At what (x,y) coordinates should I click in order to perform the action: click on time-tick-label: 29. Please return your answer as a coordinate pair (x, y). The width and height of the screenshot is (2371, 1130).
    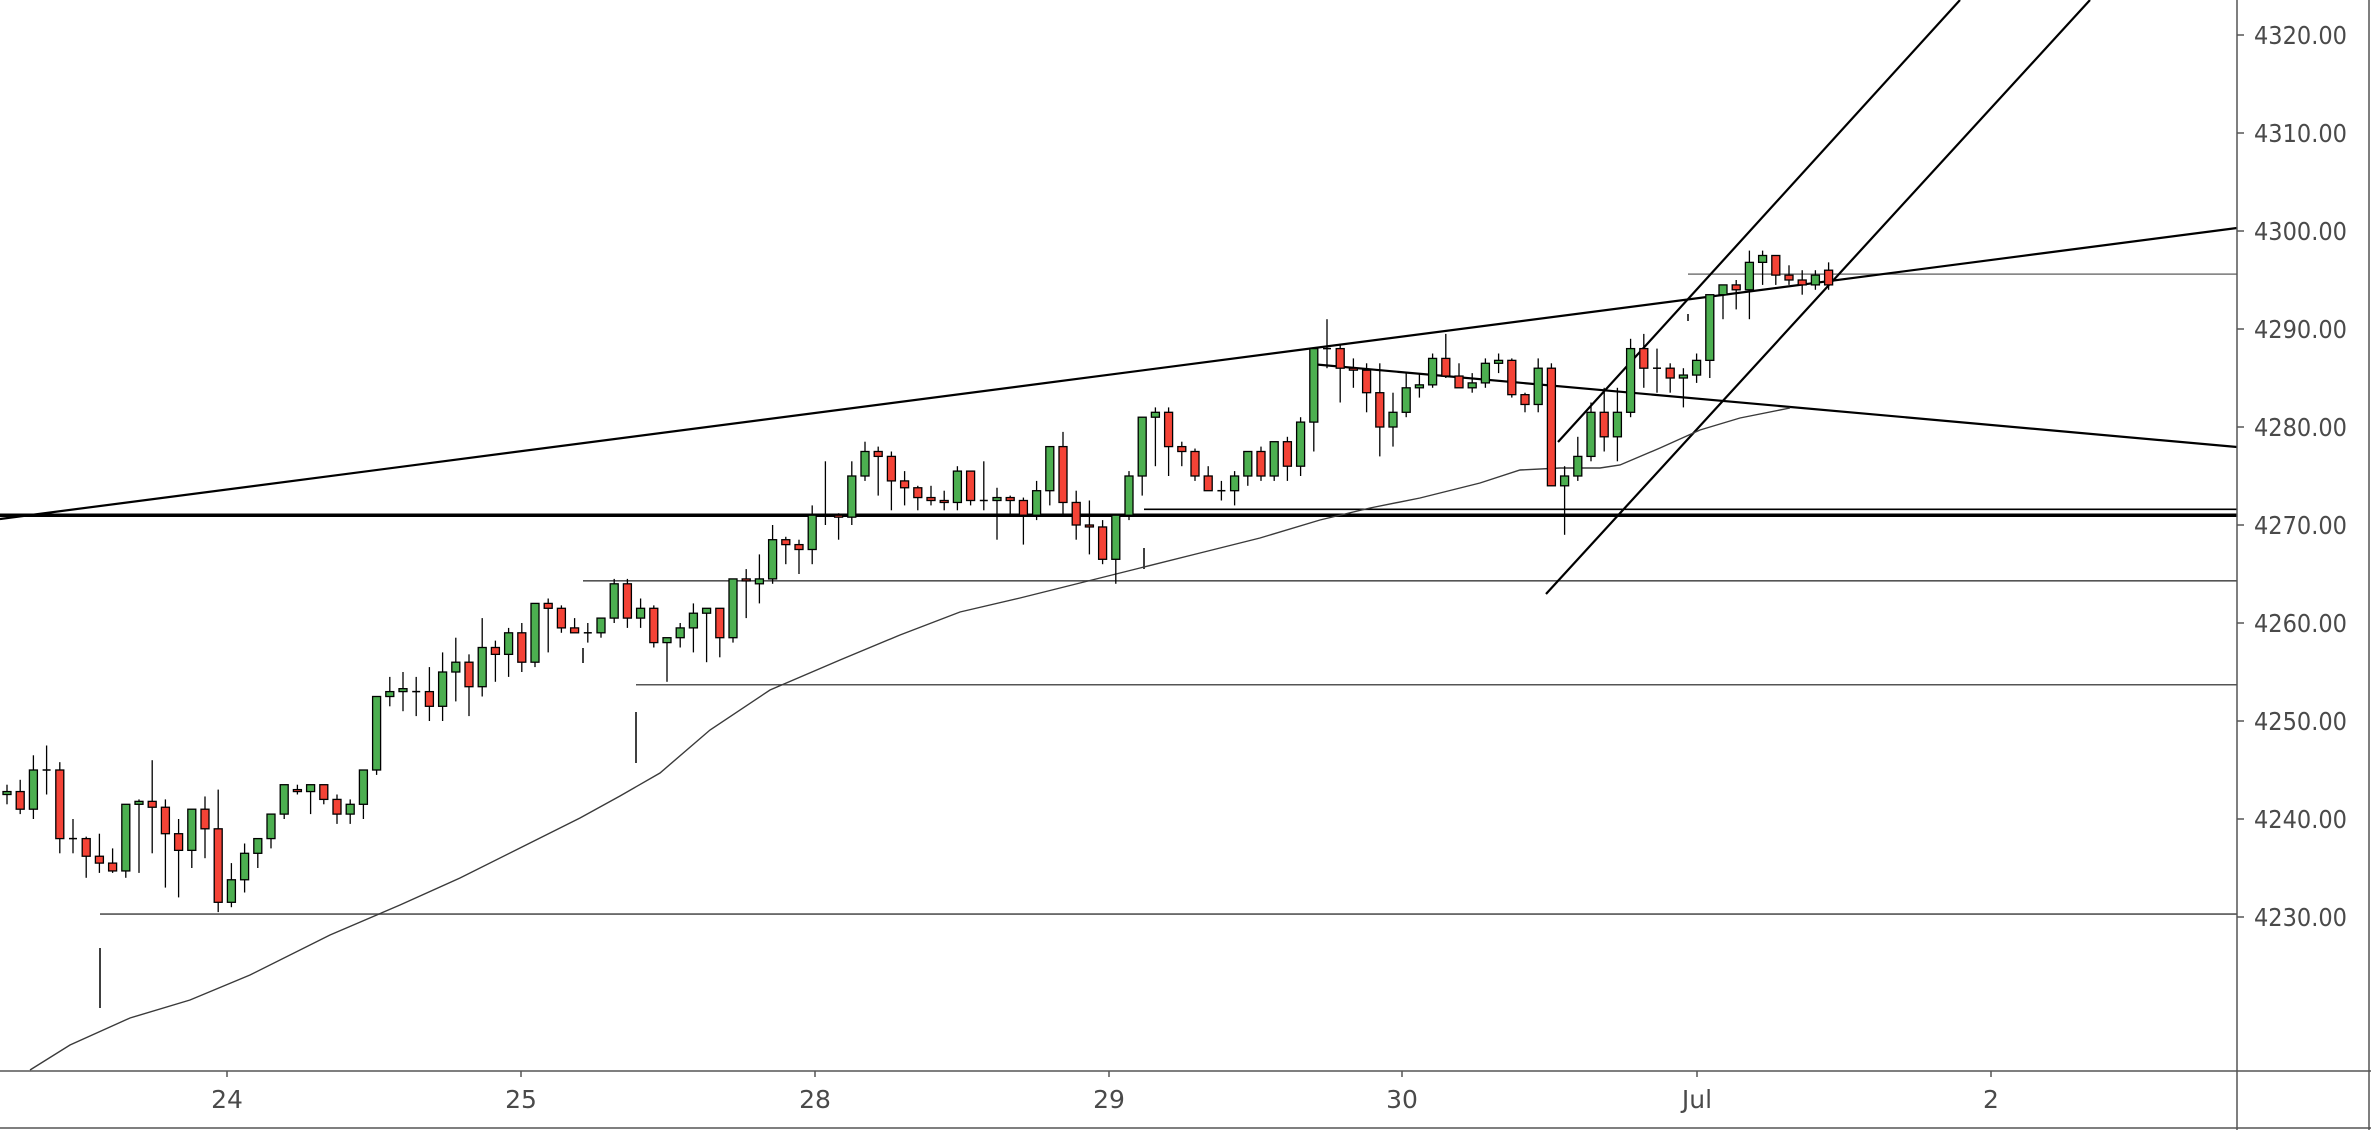
    Looking at the image, I should click on (1109, 1099).